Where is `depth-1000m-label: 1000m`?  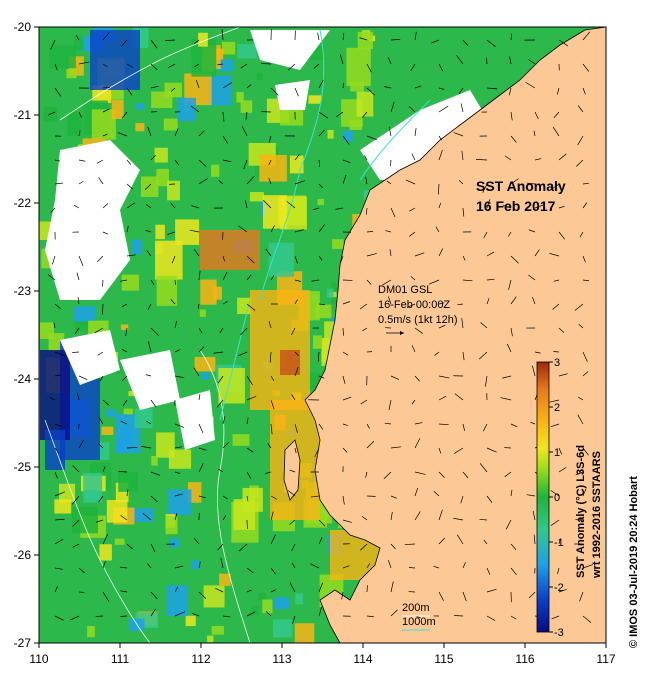 depth-1000m-label: 1000m is located at coordinates (419, 622).